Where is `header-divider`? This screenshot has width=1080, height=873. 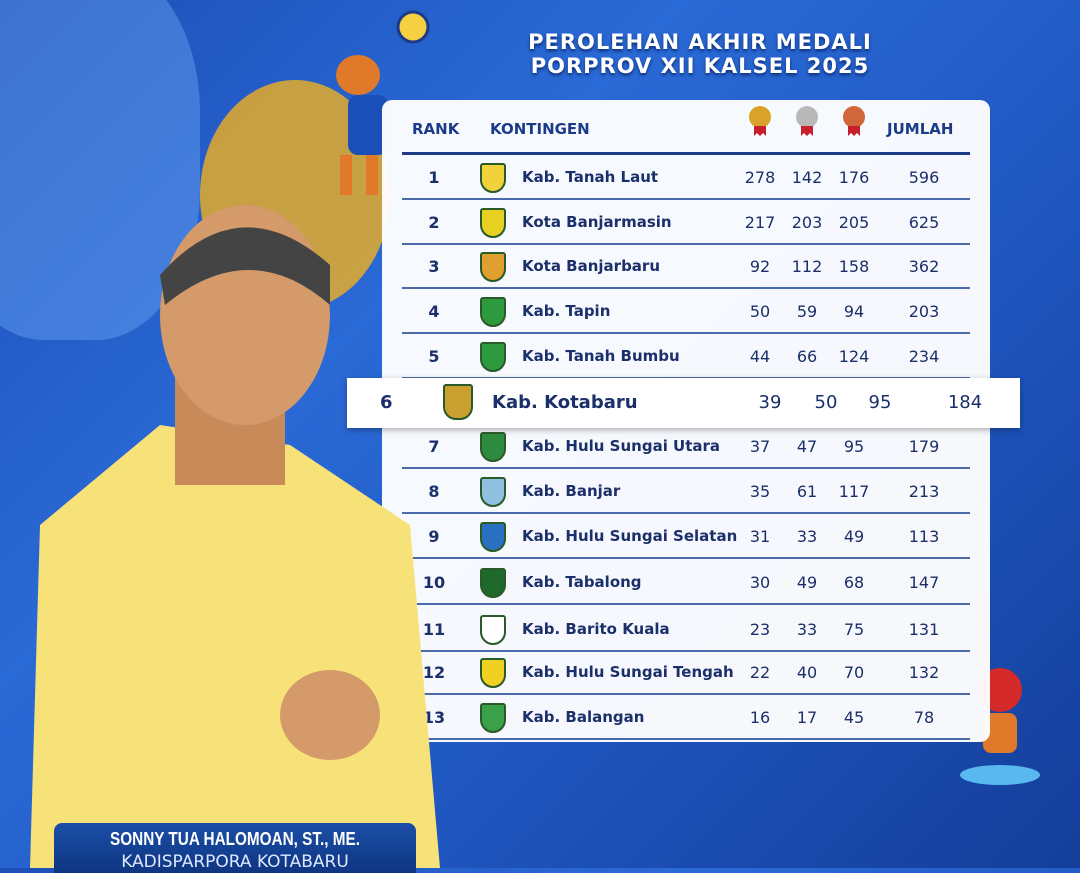
header-divider is located at coordinates (686, 153).